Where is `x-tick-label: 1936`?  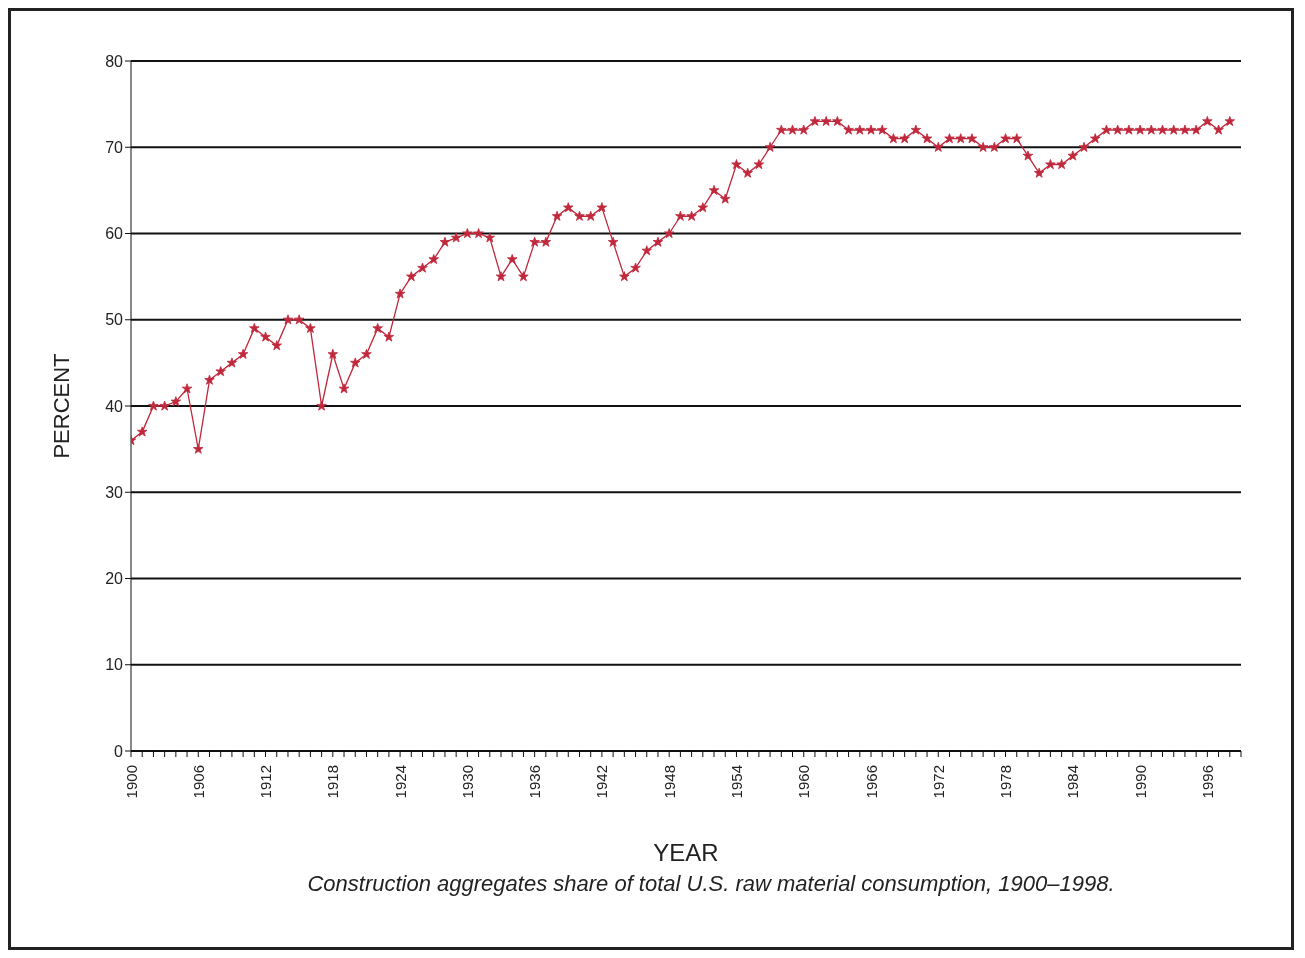
x-tick-label: 1936 is located at coordinates (535, 782).